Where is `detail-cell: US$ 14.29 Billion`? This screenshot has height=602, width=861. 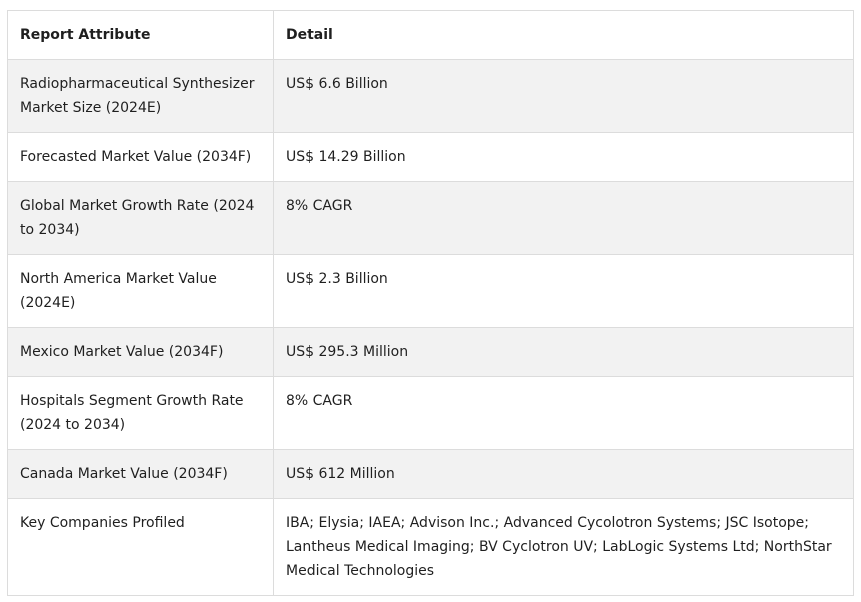
detail-cell: US$ 14.29 Billion is located at coordinates (563, 157).